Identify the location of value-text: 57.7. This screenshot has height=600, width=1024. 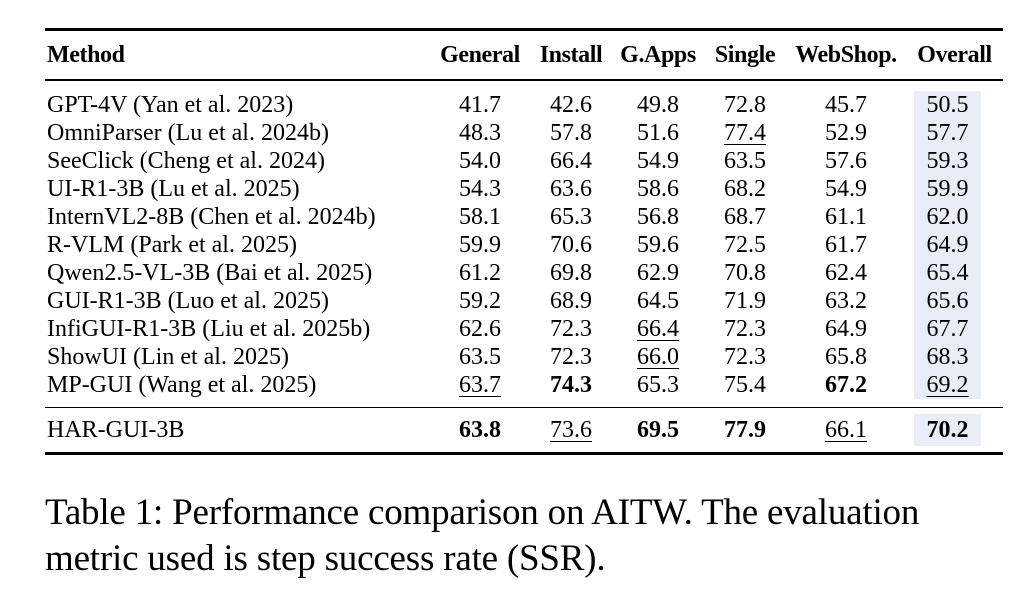
(947, 132).